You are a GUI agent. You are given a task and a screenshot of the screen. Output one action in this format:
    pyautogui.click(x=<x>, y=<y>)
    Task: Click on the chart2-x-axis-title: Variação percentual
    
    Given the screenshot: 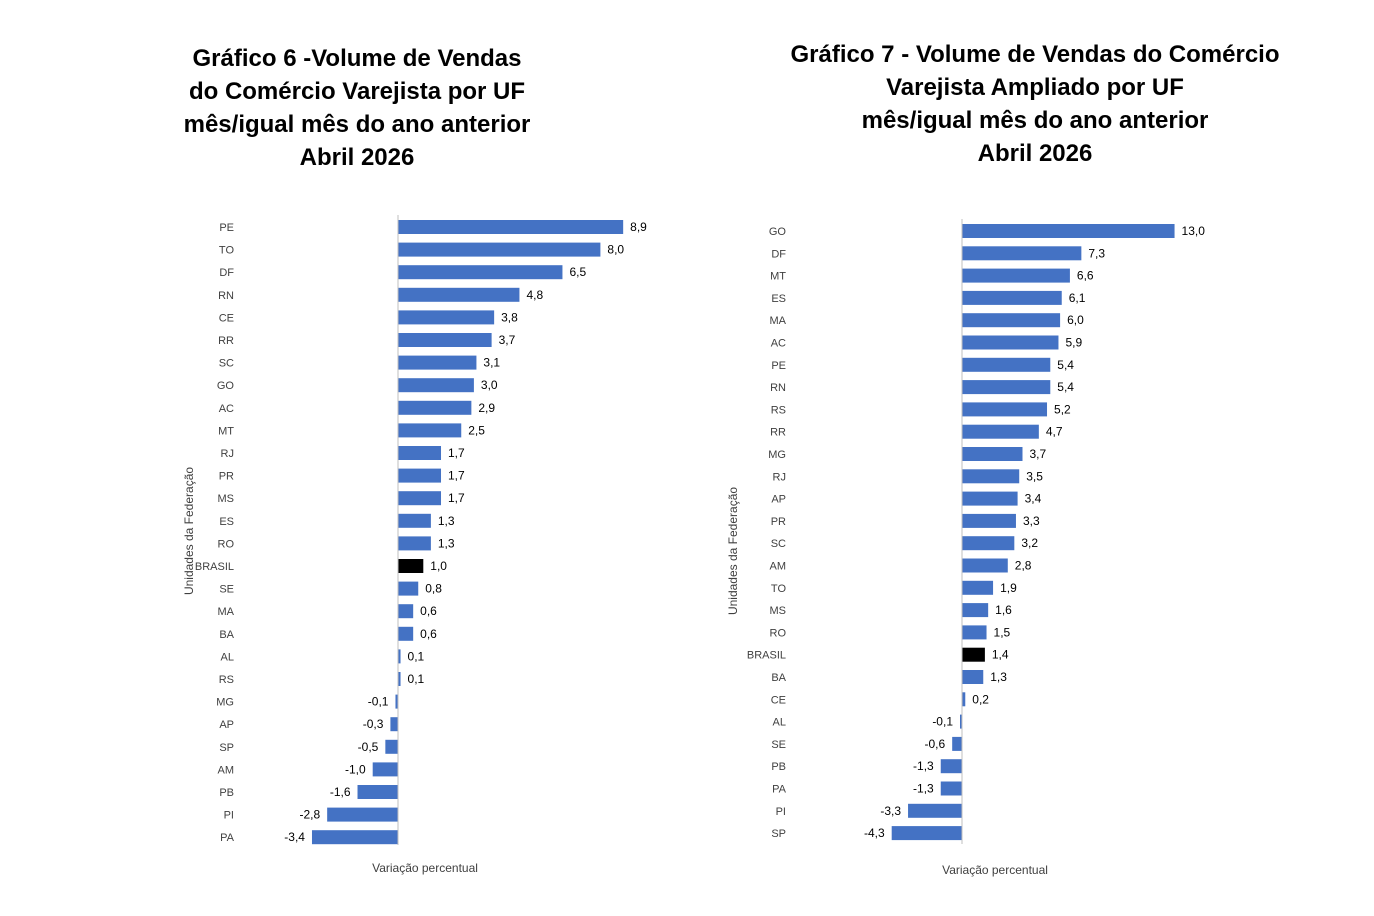 What is the action you would take?
    pyautogui.click(x=995, y=870)
    